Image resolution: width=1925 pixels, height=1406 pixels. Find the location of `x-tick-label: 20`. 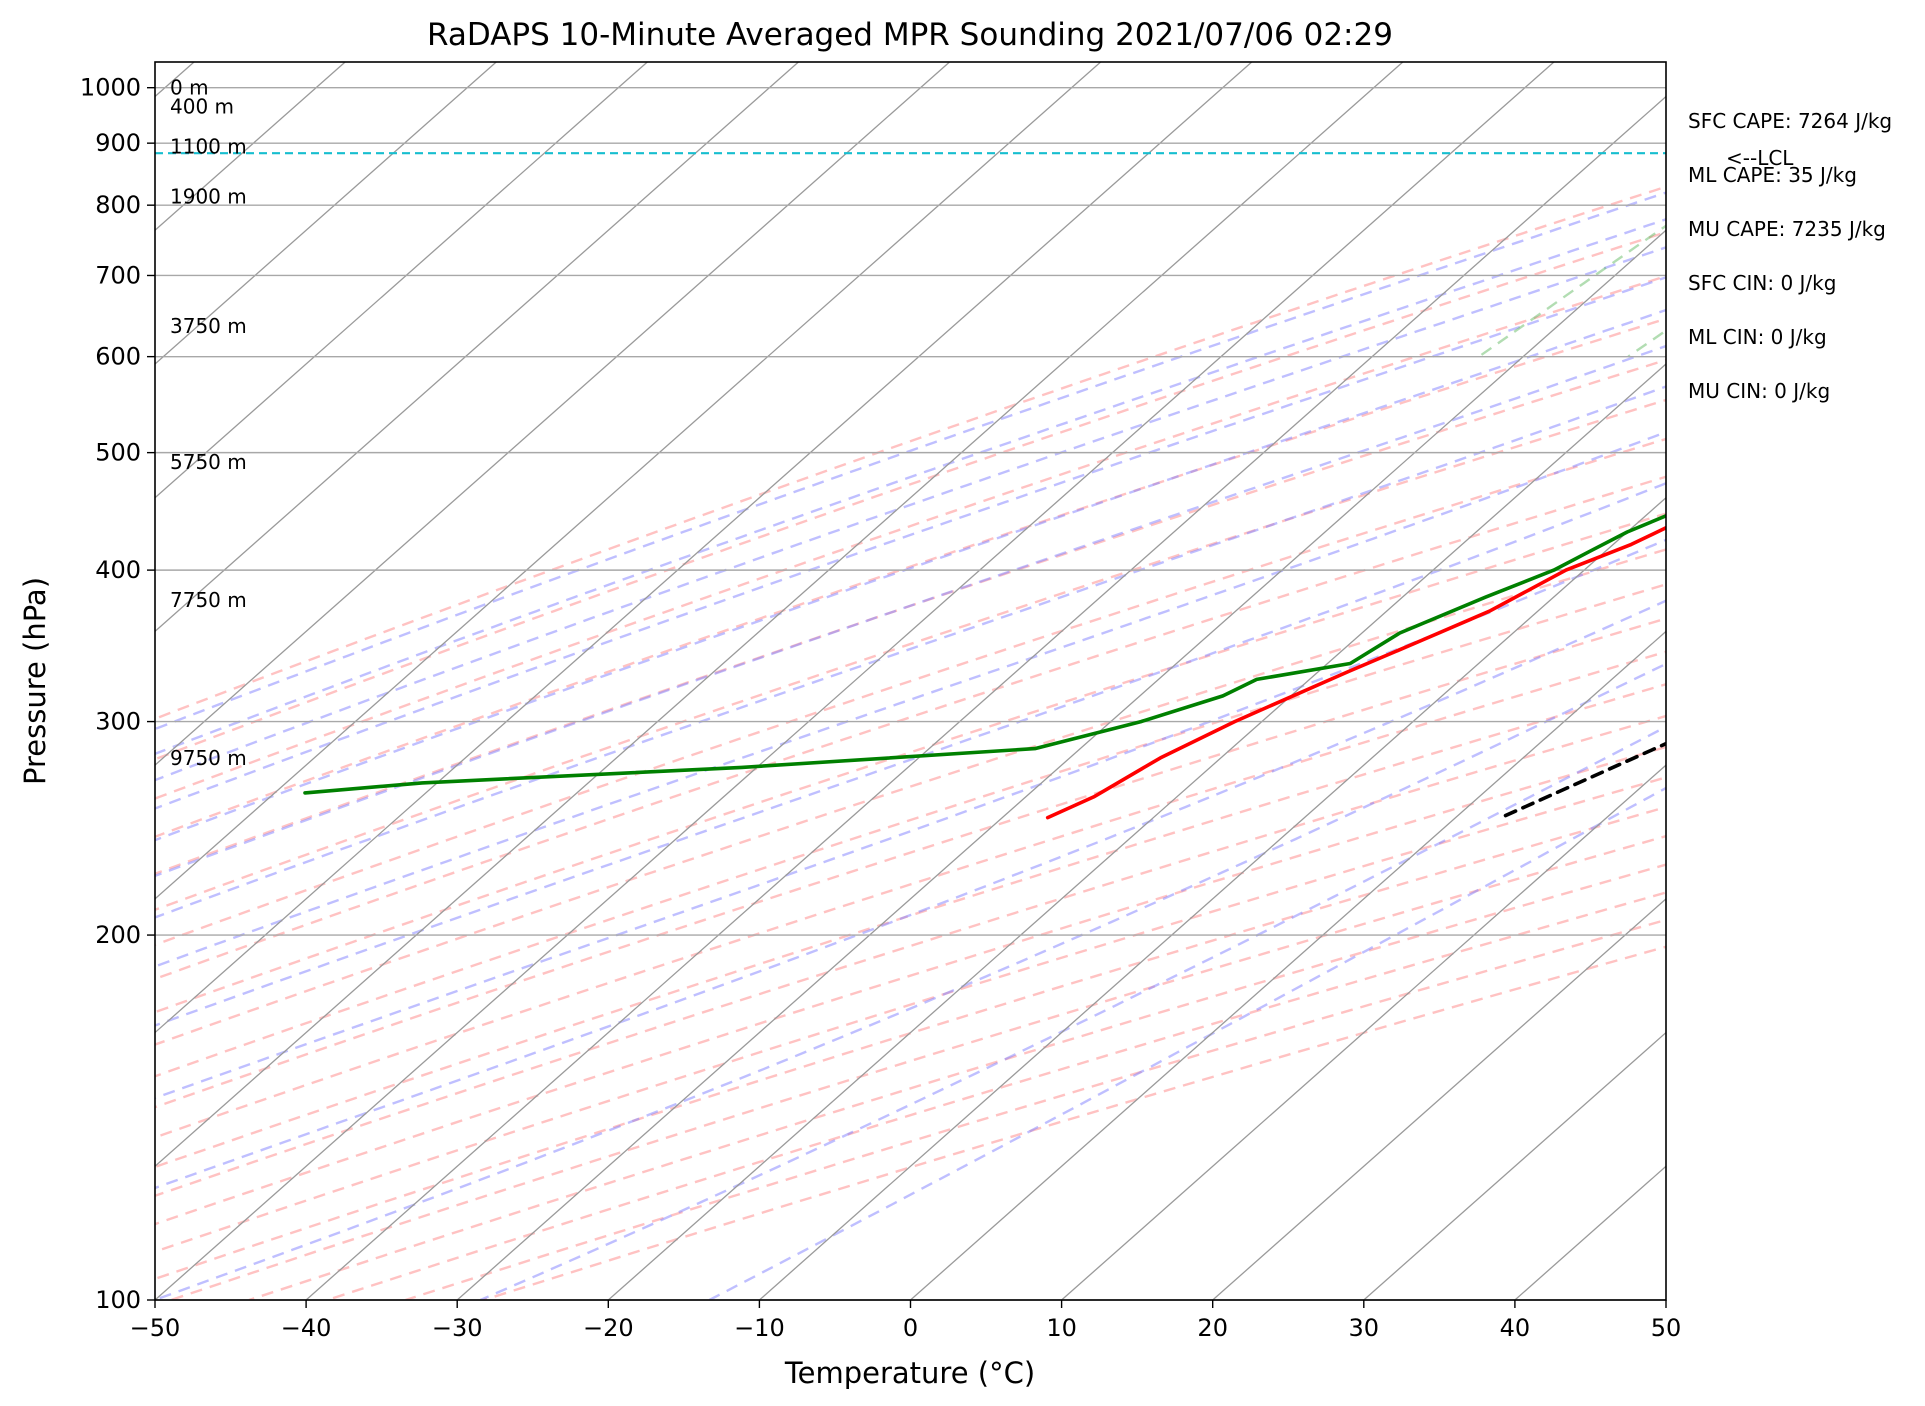

x-tick-label: 20 is located at coordinates (1212, 1328).